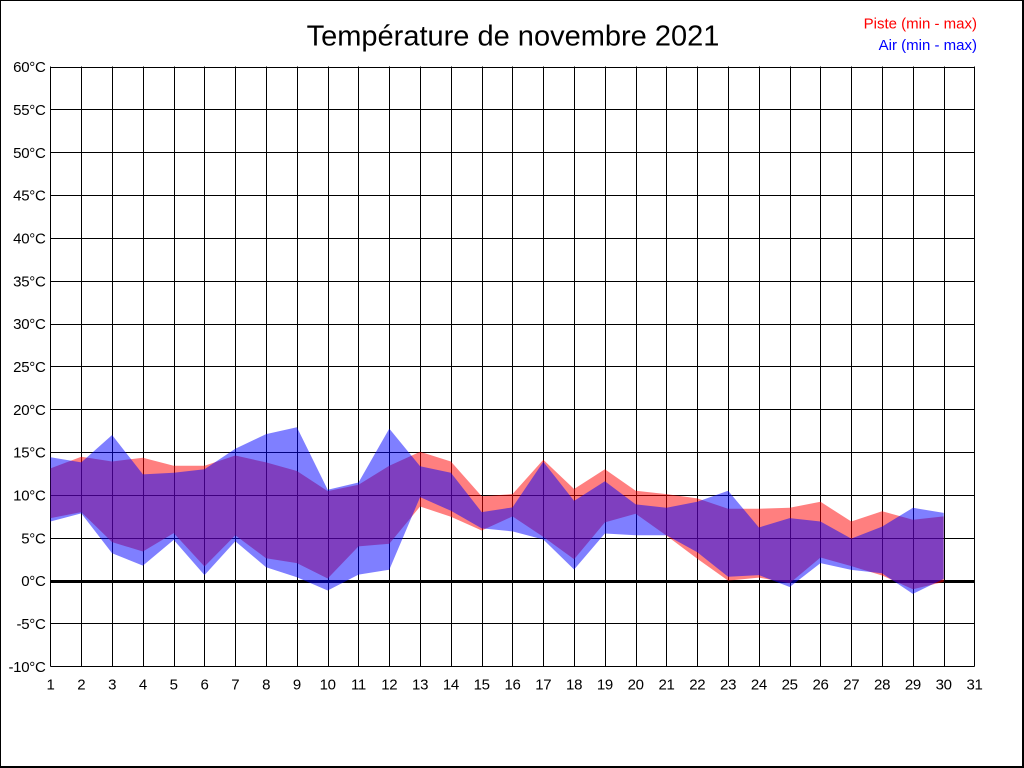 Image resolution: width=1024 pixels, height=768 pixels. Describe the element at coordinates (29, 67) in the screenshot. I see `svg-text: 60°C` at that location.